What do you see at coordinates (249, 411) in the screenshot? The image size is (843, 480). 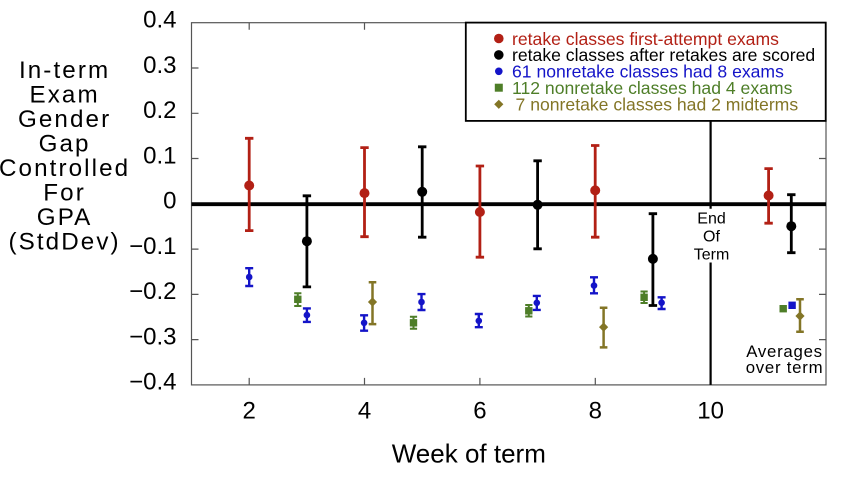 I see `svg-text: 2` at bounding box center [249, 411].